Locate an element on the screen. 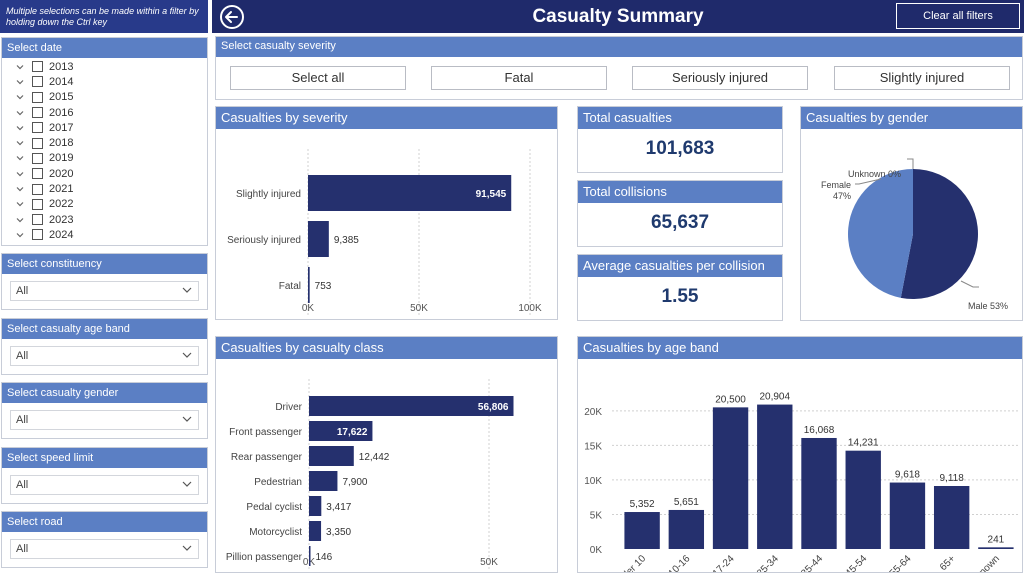 The width and height of the screenshot is (1024, 577). year-item: 2018 is located at coordinates (104, 142).